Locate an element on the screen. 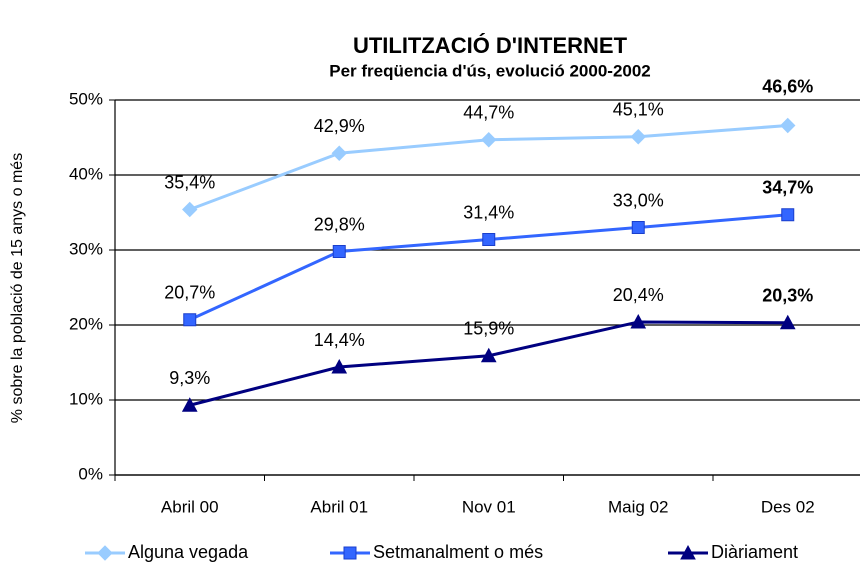 Image resolution: width=860 pixels, height=571 pixels. data-label: 33,0% is located at coordinates (638, 200).